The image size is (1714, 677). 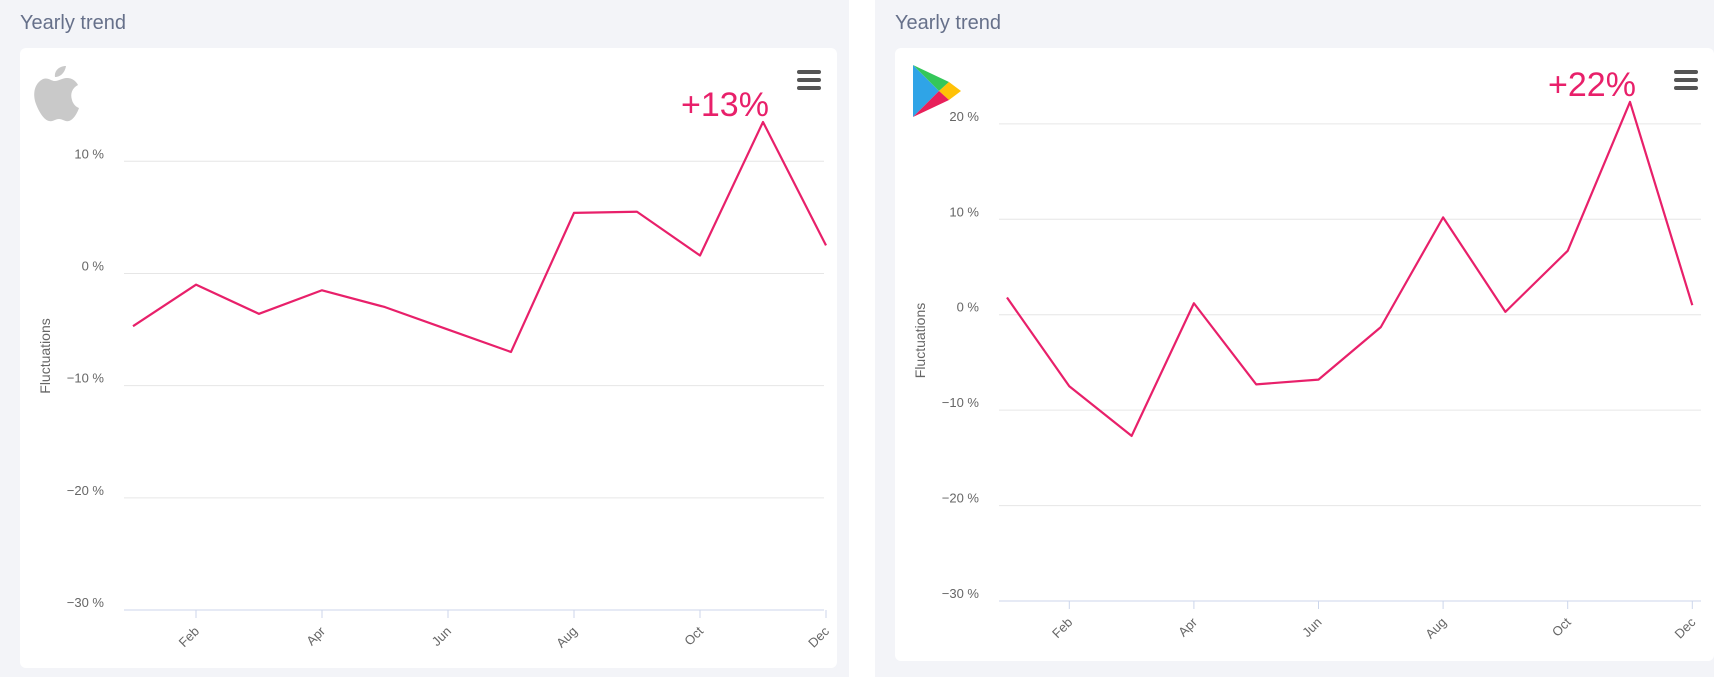 What do you see at coordinates (964, 116) in the screenshot?
I see `y-tick-label: 20 %` at bounding box center [964, 116].